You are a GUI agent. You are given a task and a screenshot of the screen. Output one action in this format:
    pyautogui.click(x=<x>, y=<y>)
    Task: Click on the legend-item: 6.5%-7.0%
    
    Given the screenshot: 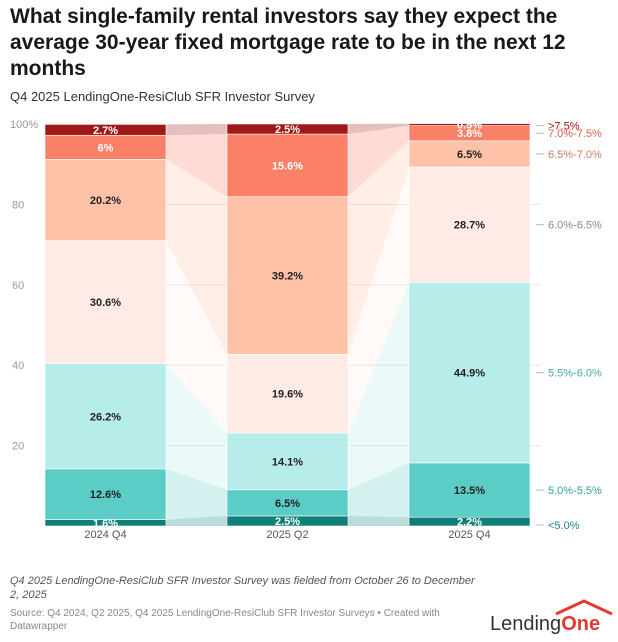 What is the action you would take?
    pyautogui.click(x=575, y=155)
    